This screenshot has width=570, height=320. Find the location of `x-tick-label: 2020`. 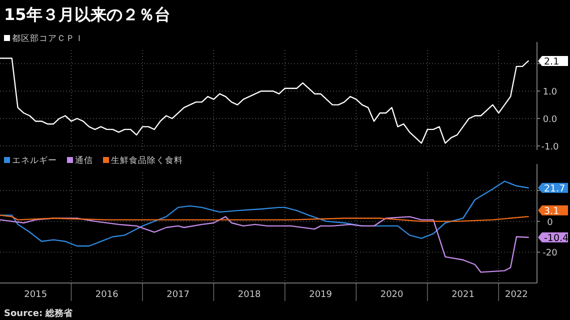

x-tick-label: 2020 is located at coordinates (392, 295).